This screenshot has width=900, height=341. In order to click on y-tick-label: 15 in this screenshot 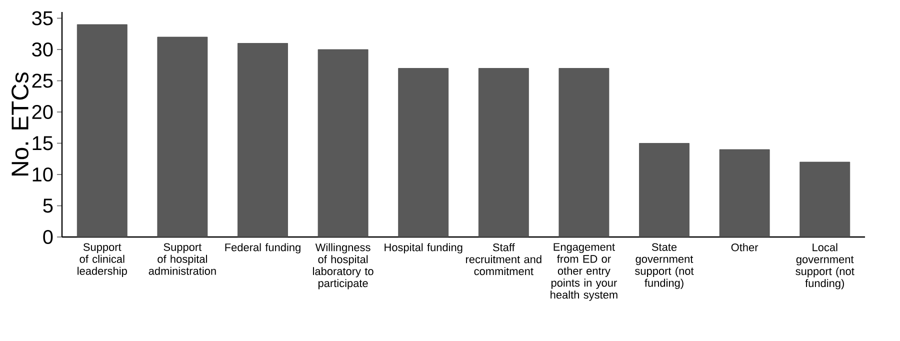, I will do `click(42, 143)`.